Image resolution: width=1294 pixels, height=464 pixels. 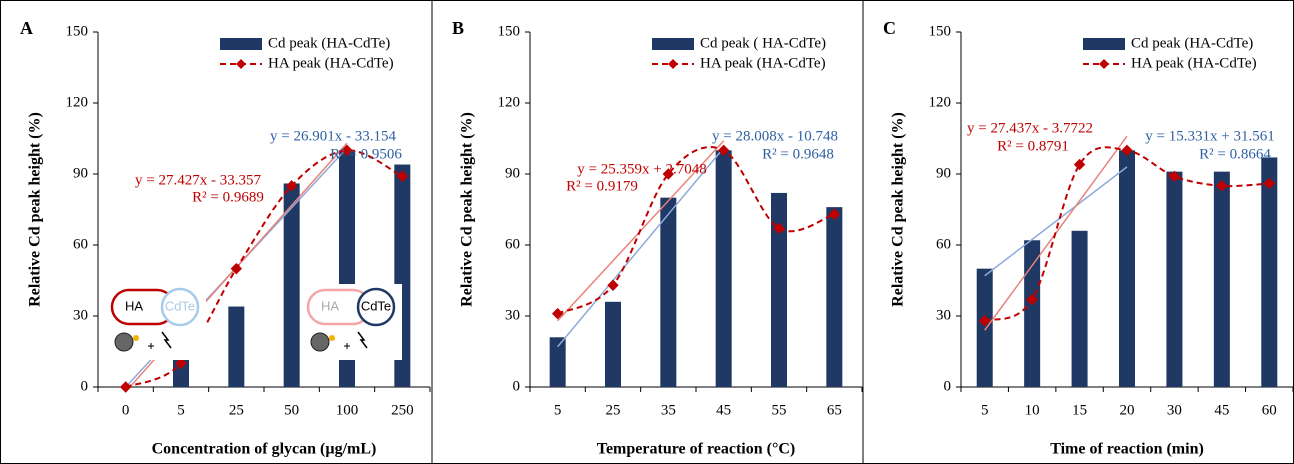 I want to click on trendline-equation: R² = 0.9179, so click(x=602, y=186).